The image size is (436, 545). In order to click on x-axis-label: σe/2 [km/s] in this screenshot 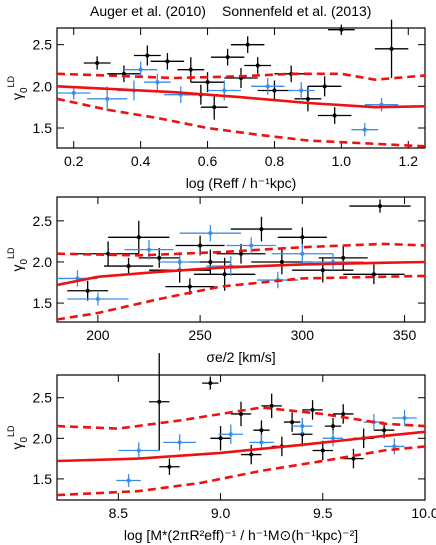, I will do `click(240, 357)`.